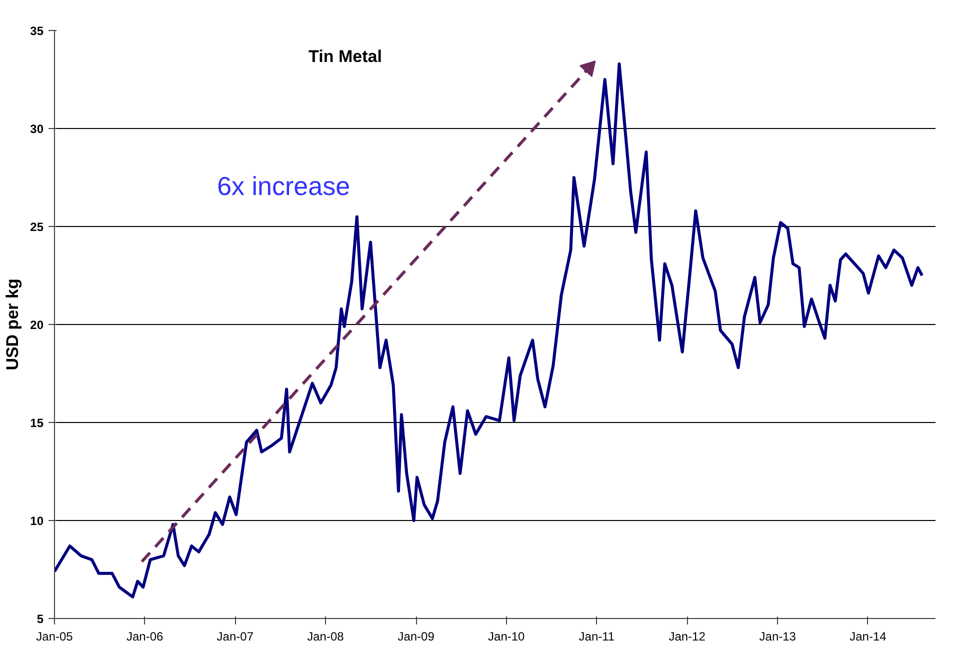 Image resolution: width=954 pixels, height=652 pixels. Describe the element at coordinates (37, 227) in the screenshot. I see `y-tick-label: 25` at that location.